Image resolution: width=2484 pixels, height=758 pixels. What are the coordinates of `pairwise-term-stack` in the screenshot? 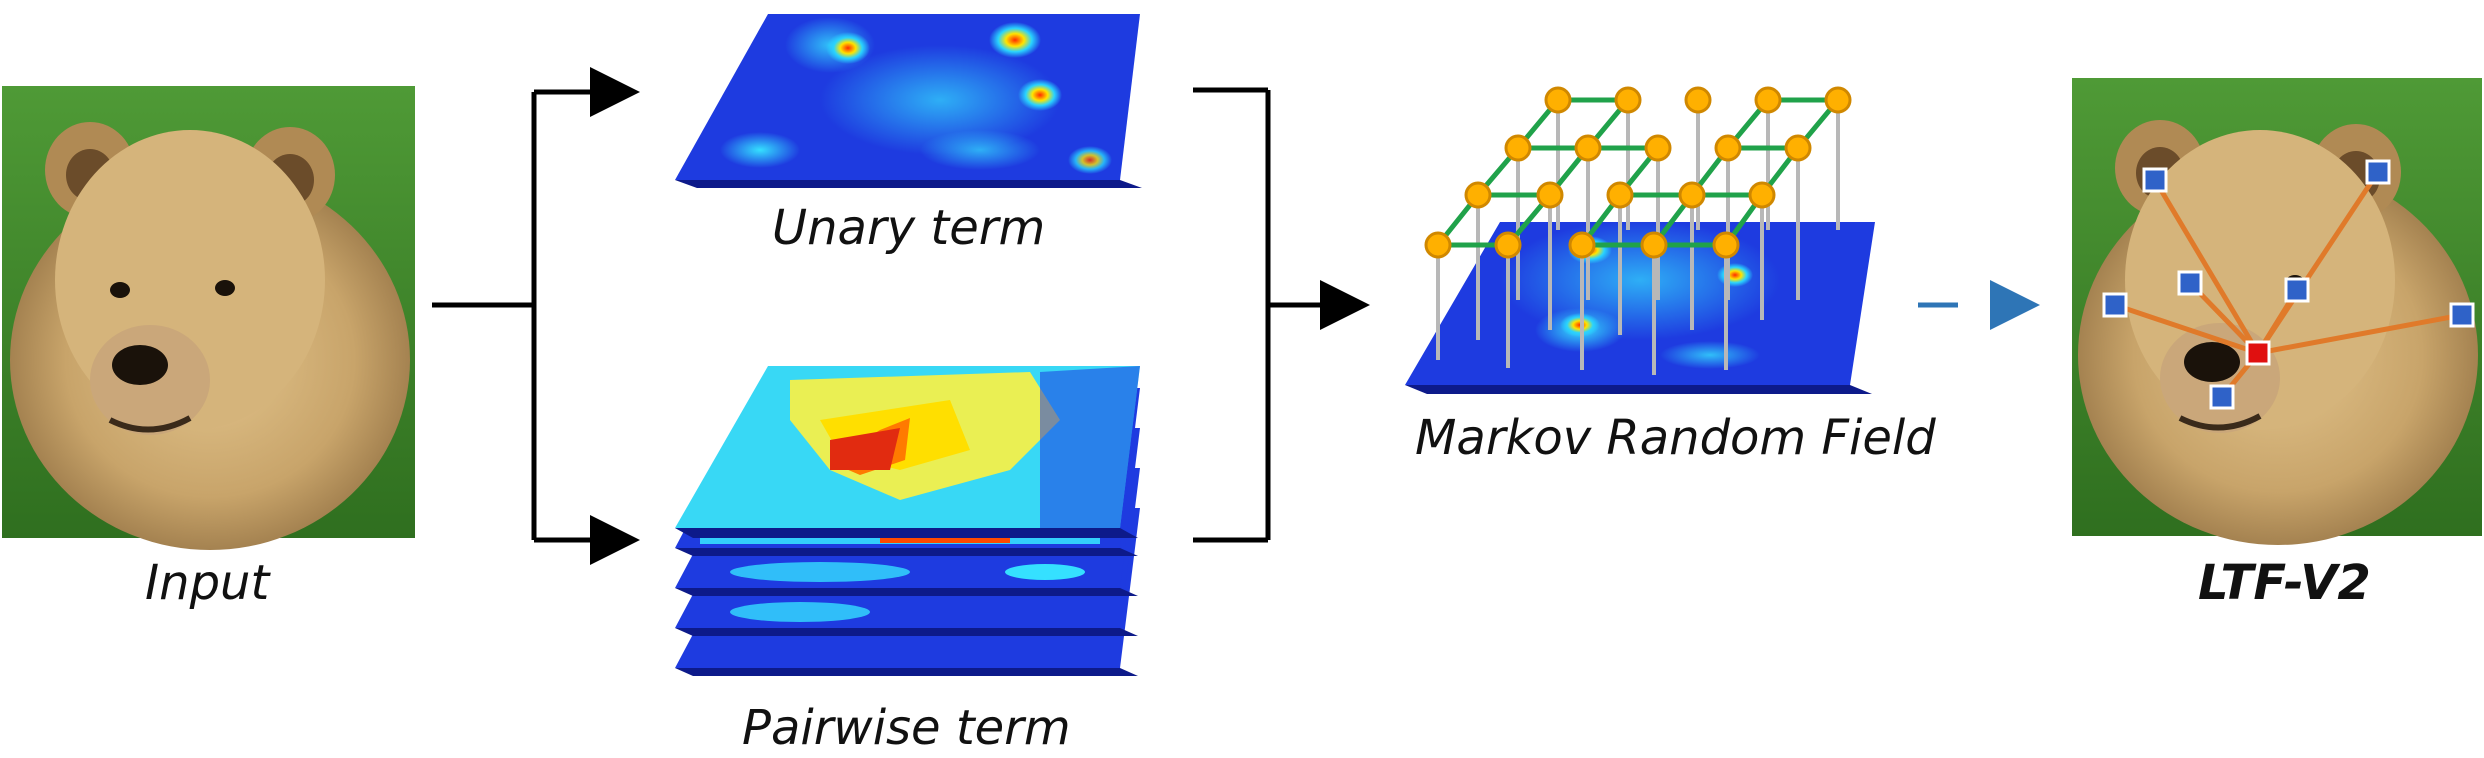 It's located at (907, 521).